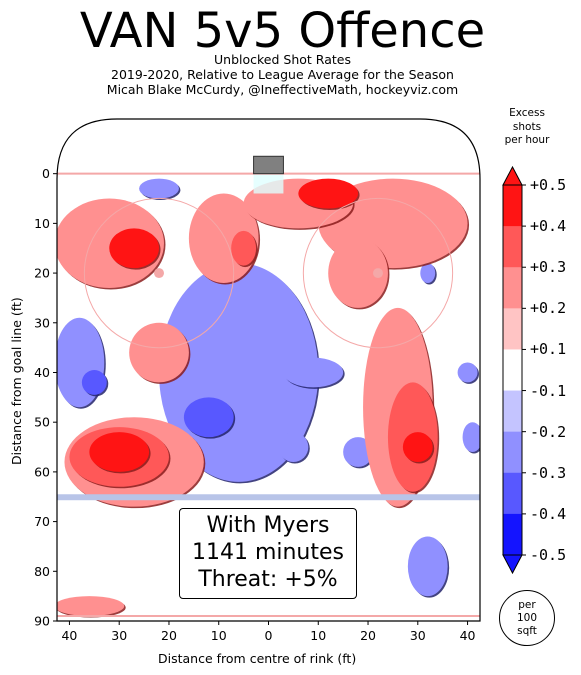  I want to click on annotation-line: Threat: +5%, so click(268, 579).